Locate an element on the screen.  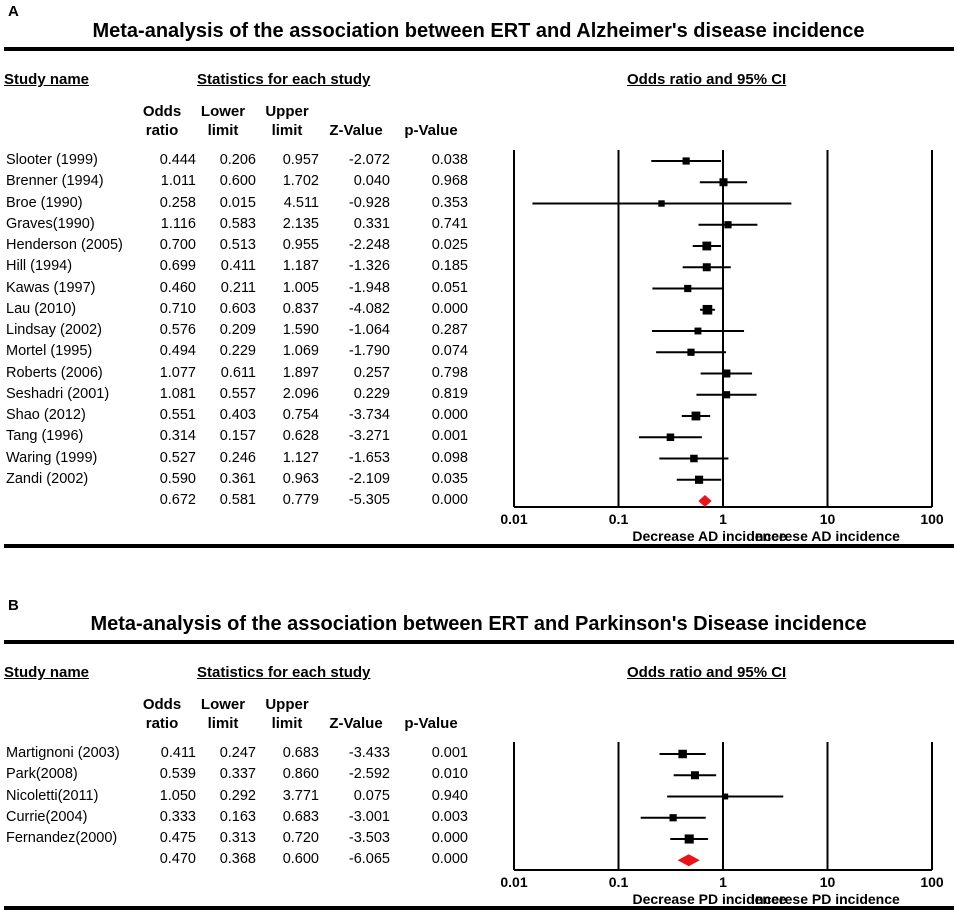
panel-a-cell-lo: 0.403 is located at coordinates (237, 415).